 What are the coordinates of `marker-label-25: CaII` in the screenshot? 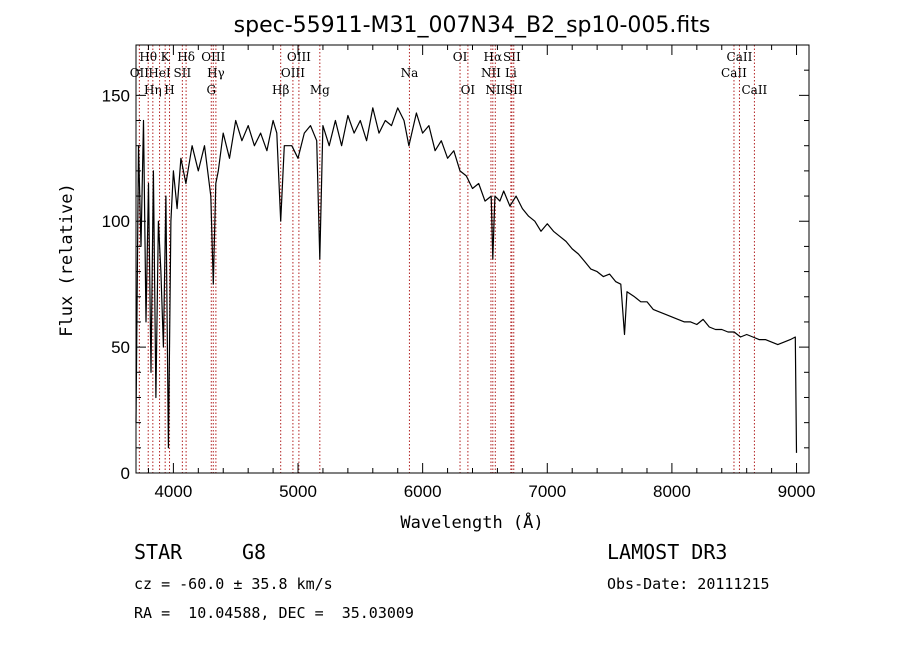 It's located at (740, 57).